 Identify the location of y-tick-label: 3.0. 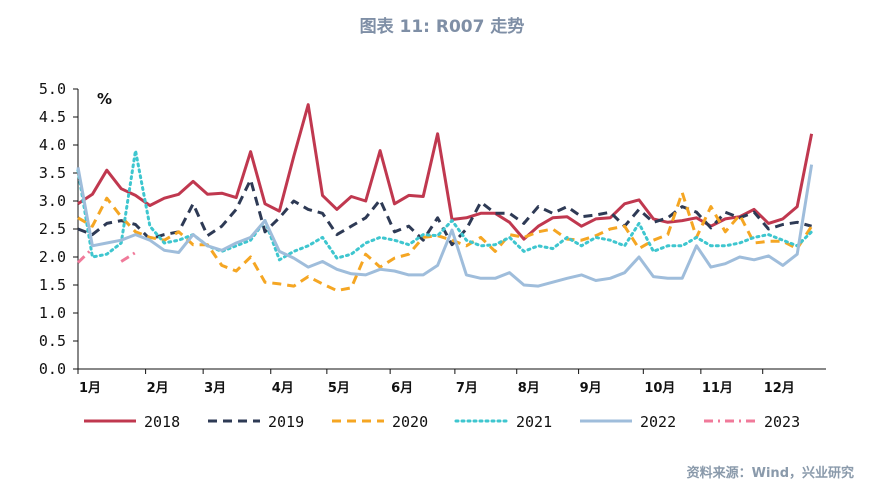
(52, 201).